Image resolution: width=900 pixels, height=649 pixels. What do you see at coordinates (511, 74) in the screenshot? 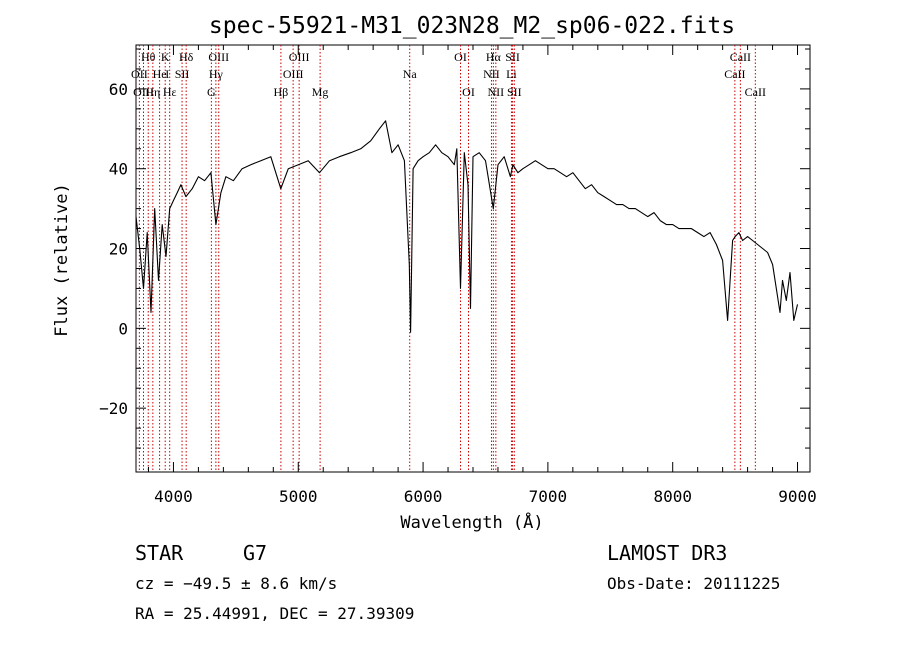
I see `line-label: Li` at bounding box center [511, 74].